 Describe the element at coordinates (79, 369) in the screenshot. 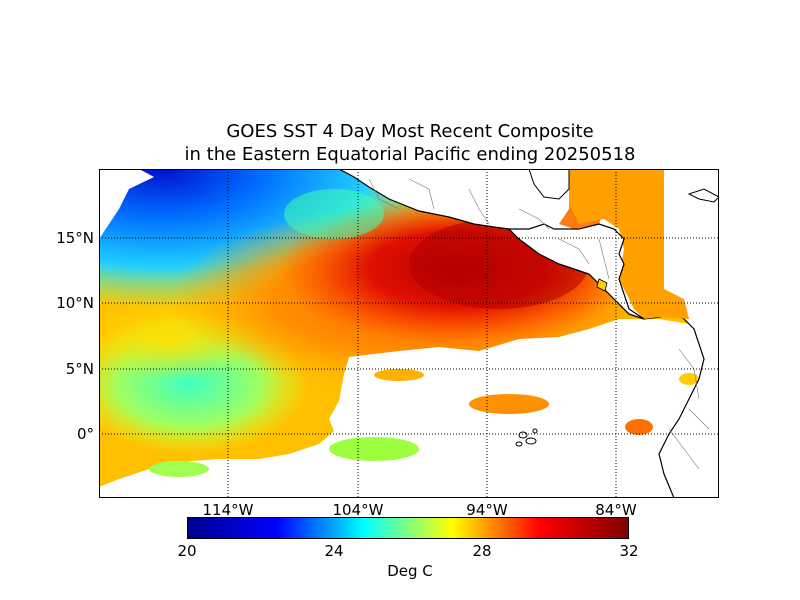

I see `lat-label-5n: 5°N` at that location.